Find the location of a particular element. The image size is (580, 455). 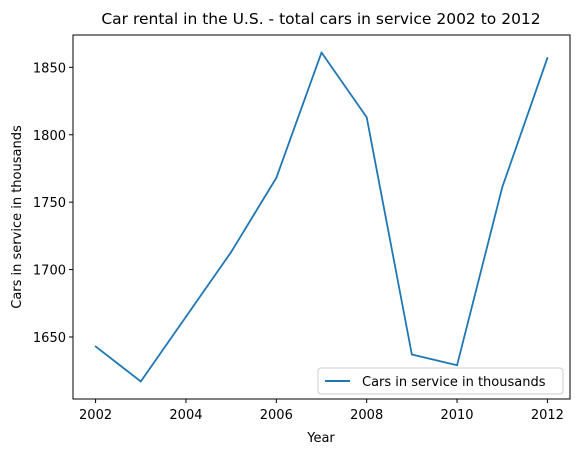

y-axis: 1650 1700 1750 1800 1850 is located at coordinates (53, 203).